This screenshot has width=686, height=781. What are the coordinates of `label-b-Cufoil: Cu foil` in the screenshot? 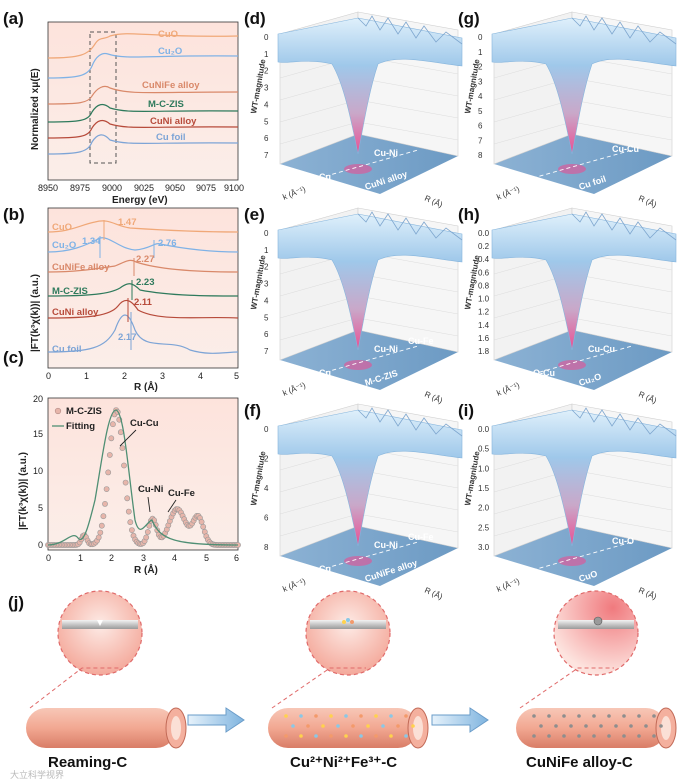 It's located at (67, 349).